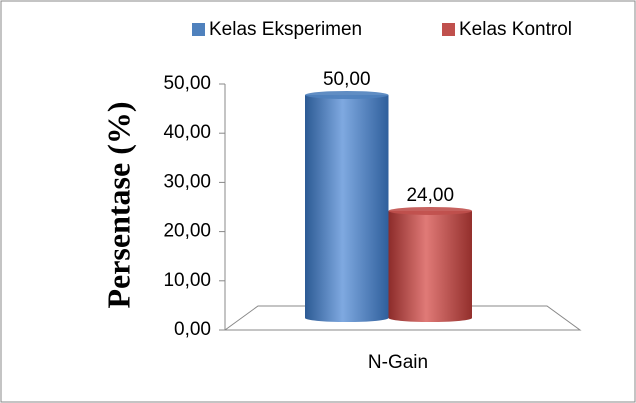  Describe the element at coordinates (187, 280) in the screenshot. I see `y-tick-label: 10,00` at that location.